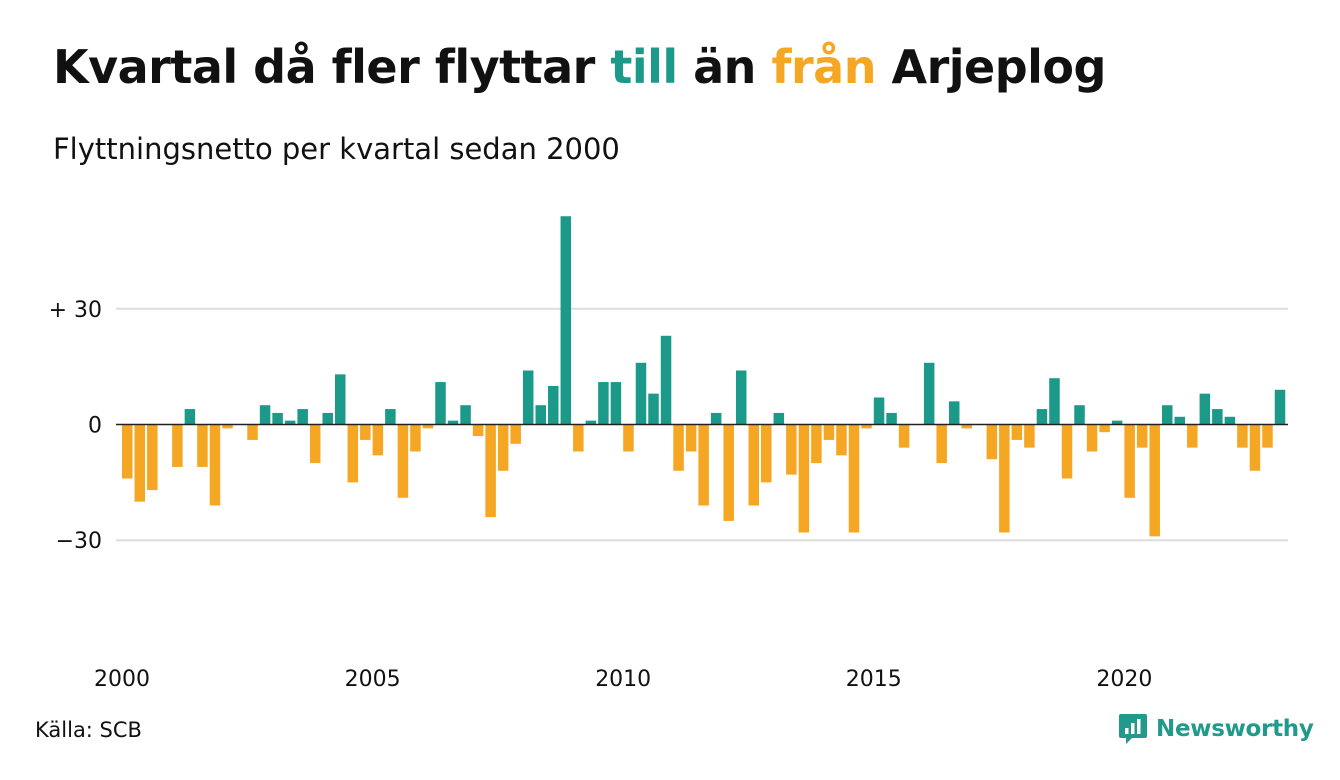  I want to click on bar: 2005 Q1: -8, so click(378, 440).